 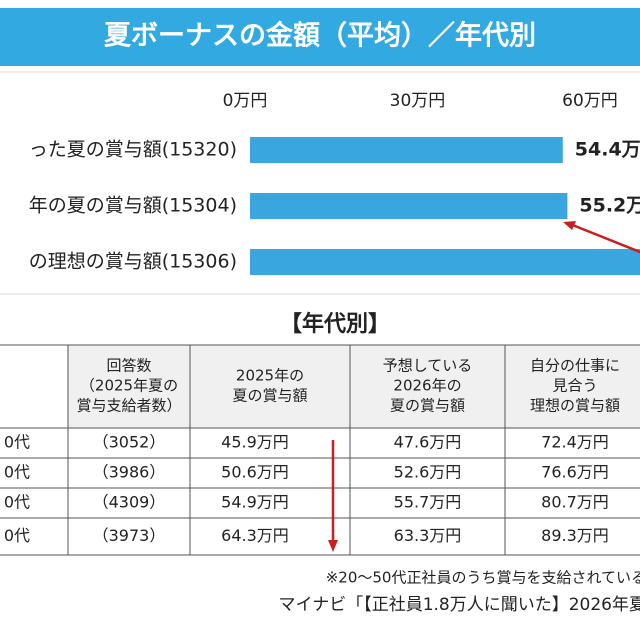 I want to click on y-tick-label: の理想の賞与額(15306), so click(x=133, y=262).